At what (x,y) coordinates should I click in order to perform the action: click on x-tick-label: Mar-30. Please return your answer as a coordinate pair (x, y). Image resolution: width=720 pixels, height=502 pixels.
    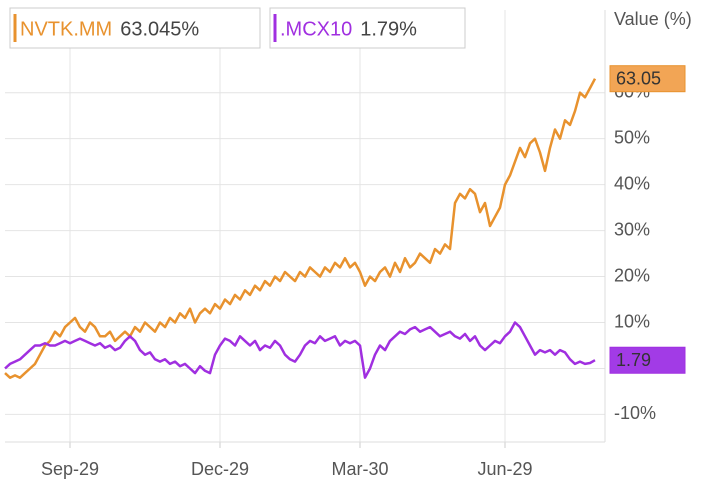
    Looking at the image, I should click on (359, 469).